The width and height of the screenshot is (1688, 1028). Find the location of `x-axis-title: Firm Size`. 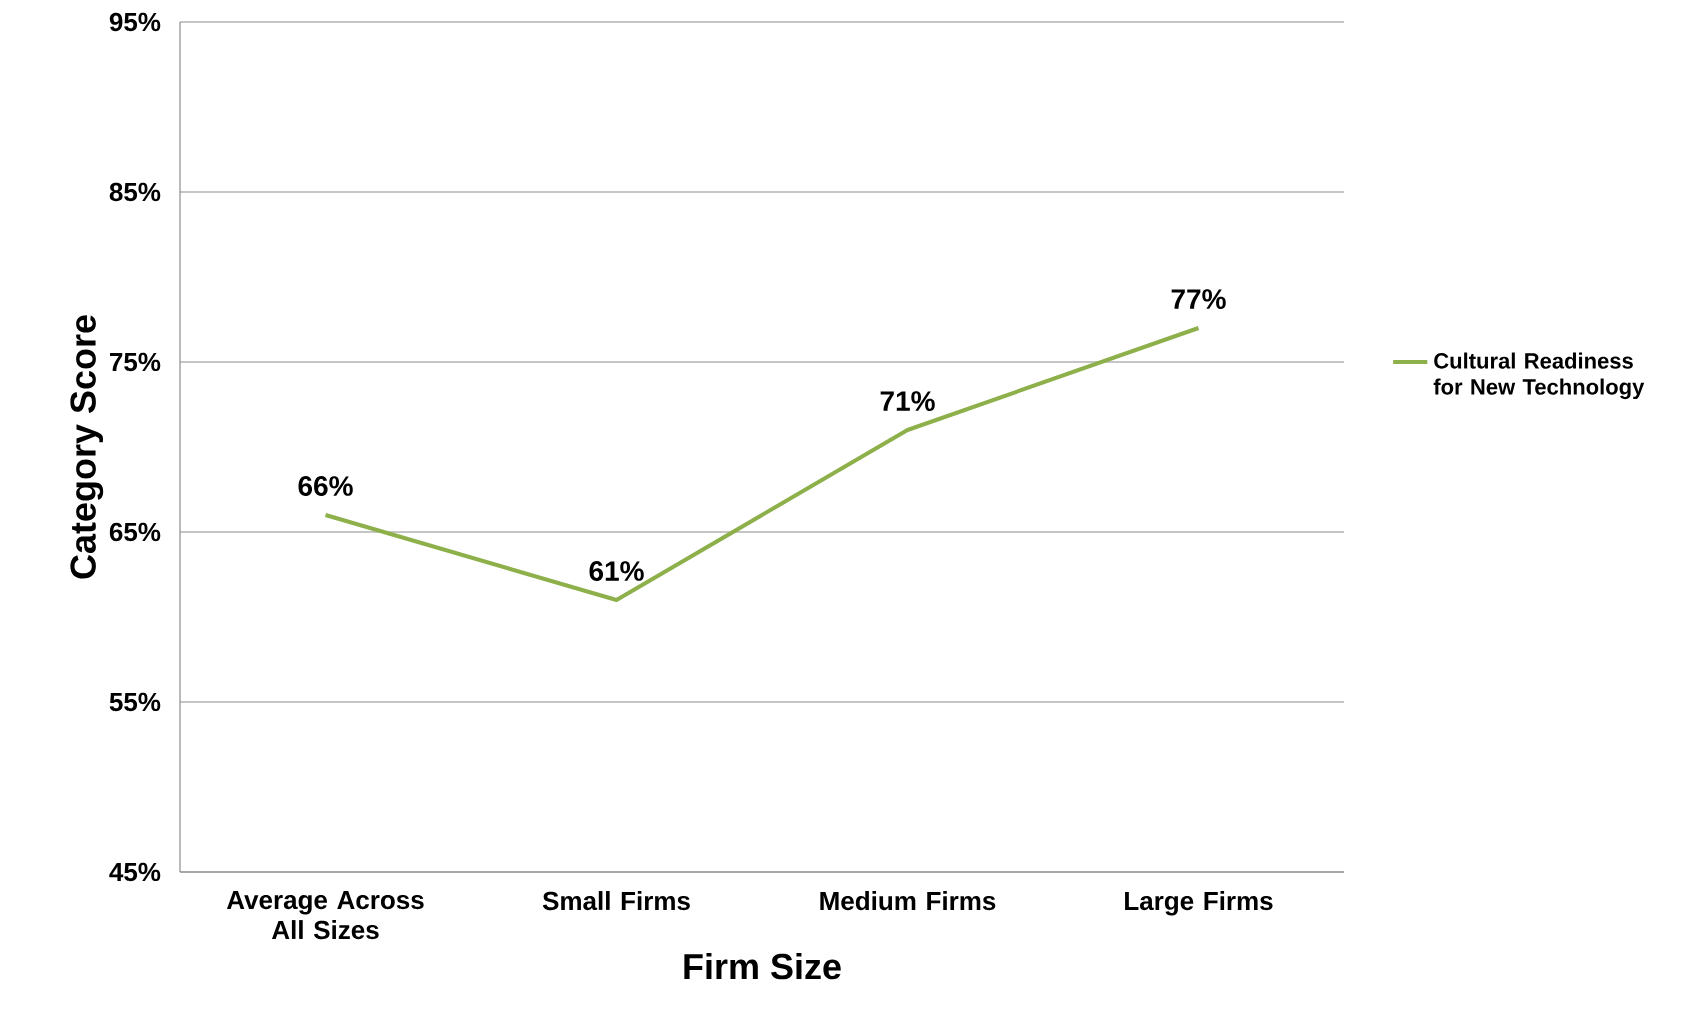

x-axis-title: Firm Size is located at coordinates (762, 966).